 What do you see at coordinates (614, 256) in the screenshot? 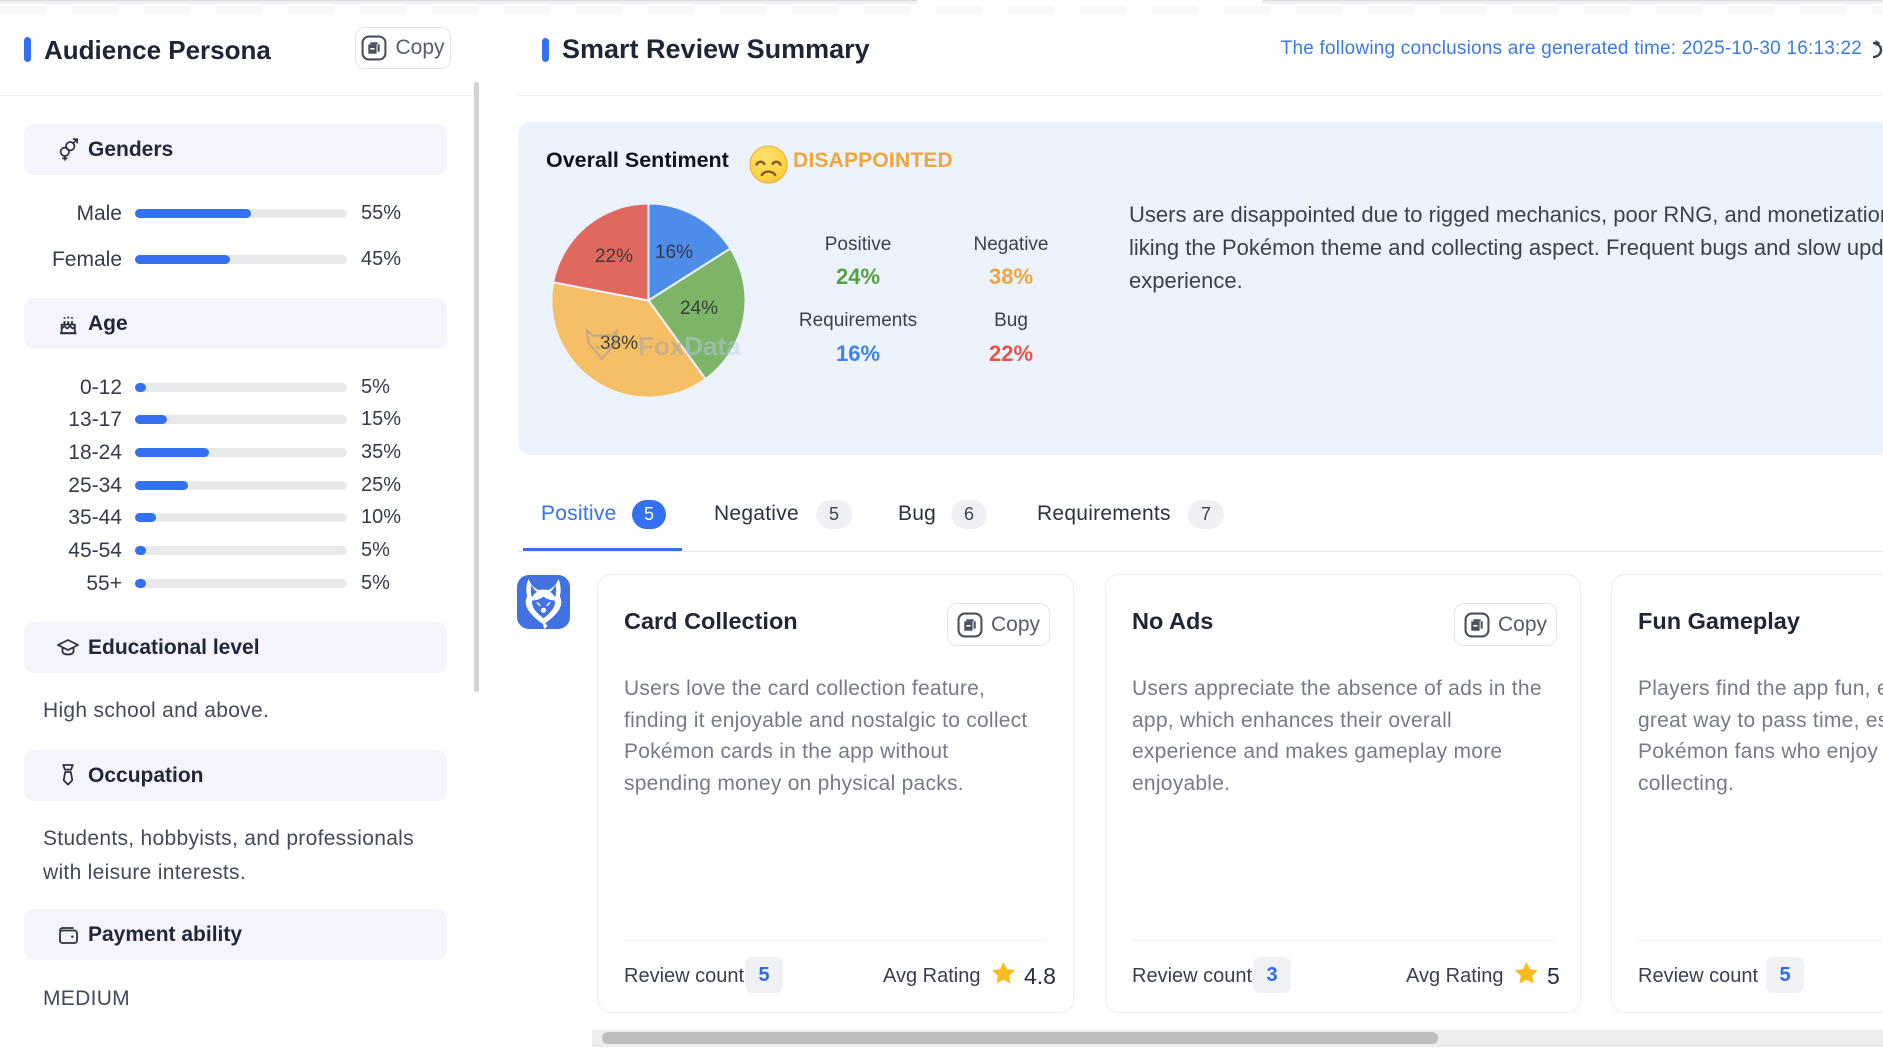
I see `svg-text: 22%` at bounding box center [614, 256].